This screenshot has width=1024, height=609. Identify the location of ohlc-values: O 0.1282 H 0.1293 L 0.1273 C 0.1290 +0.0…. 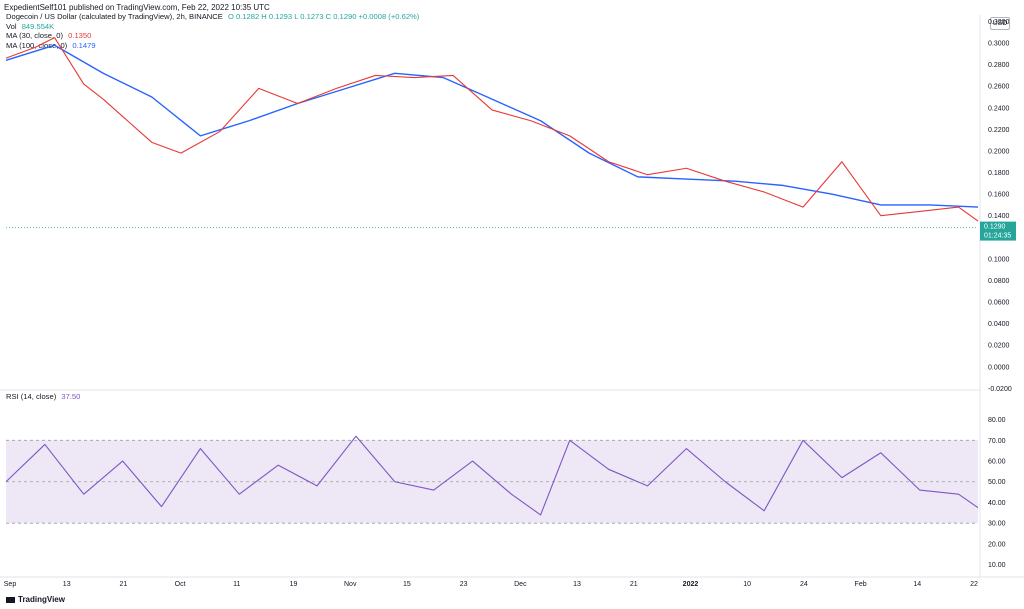
(323, 16).